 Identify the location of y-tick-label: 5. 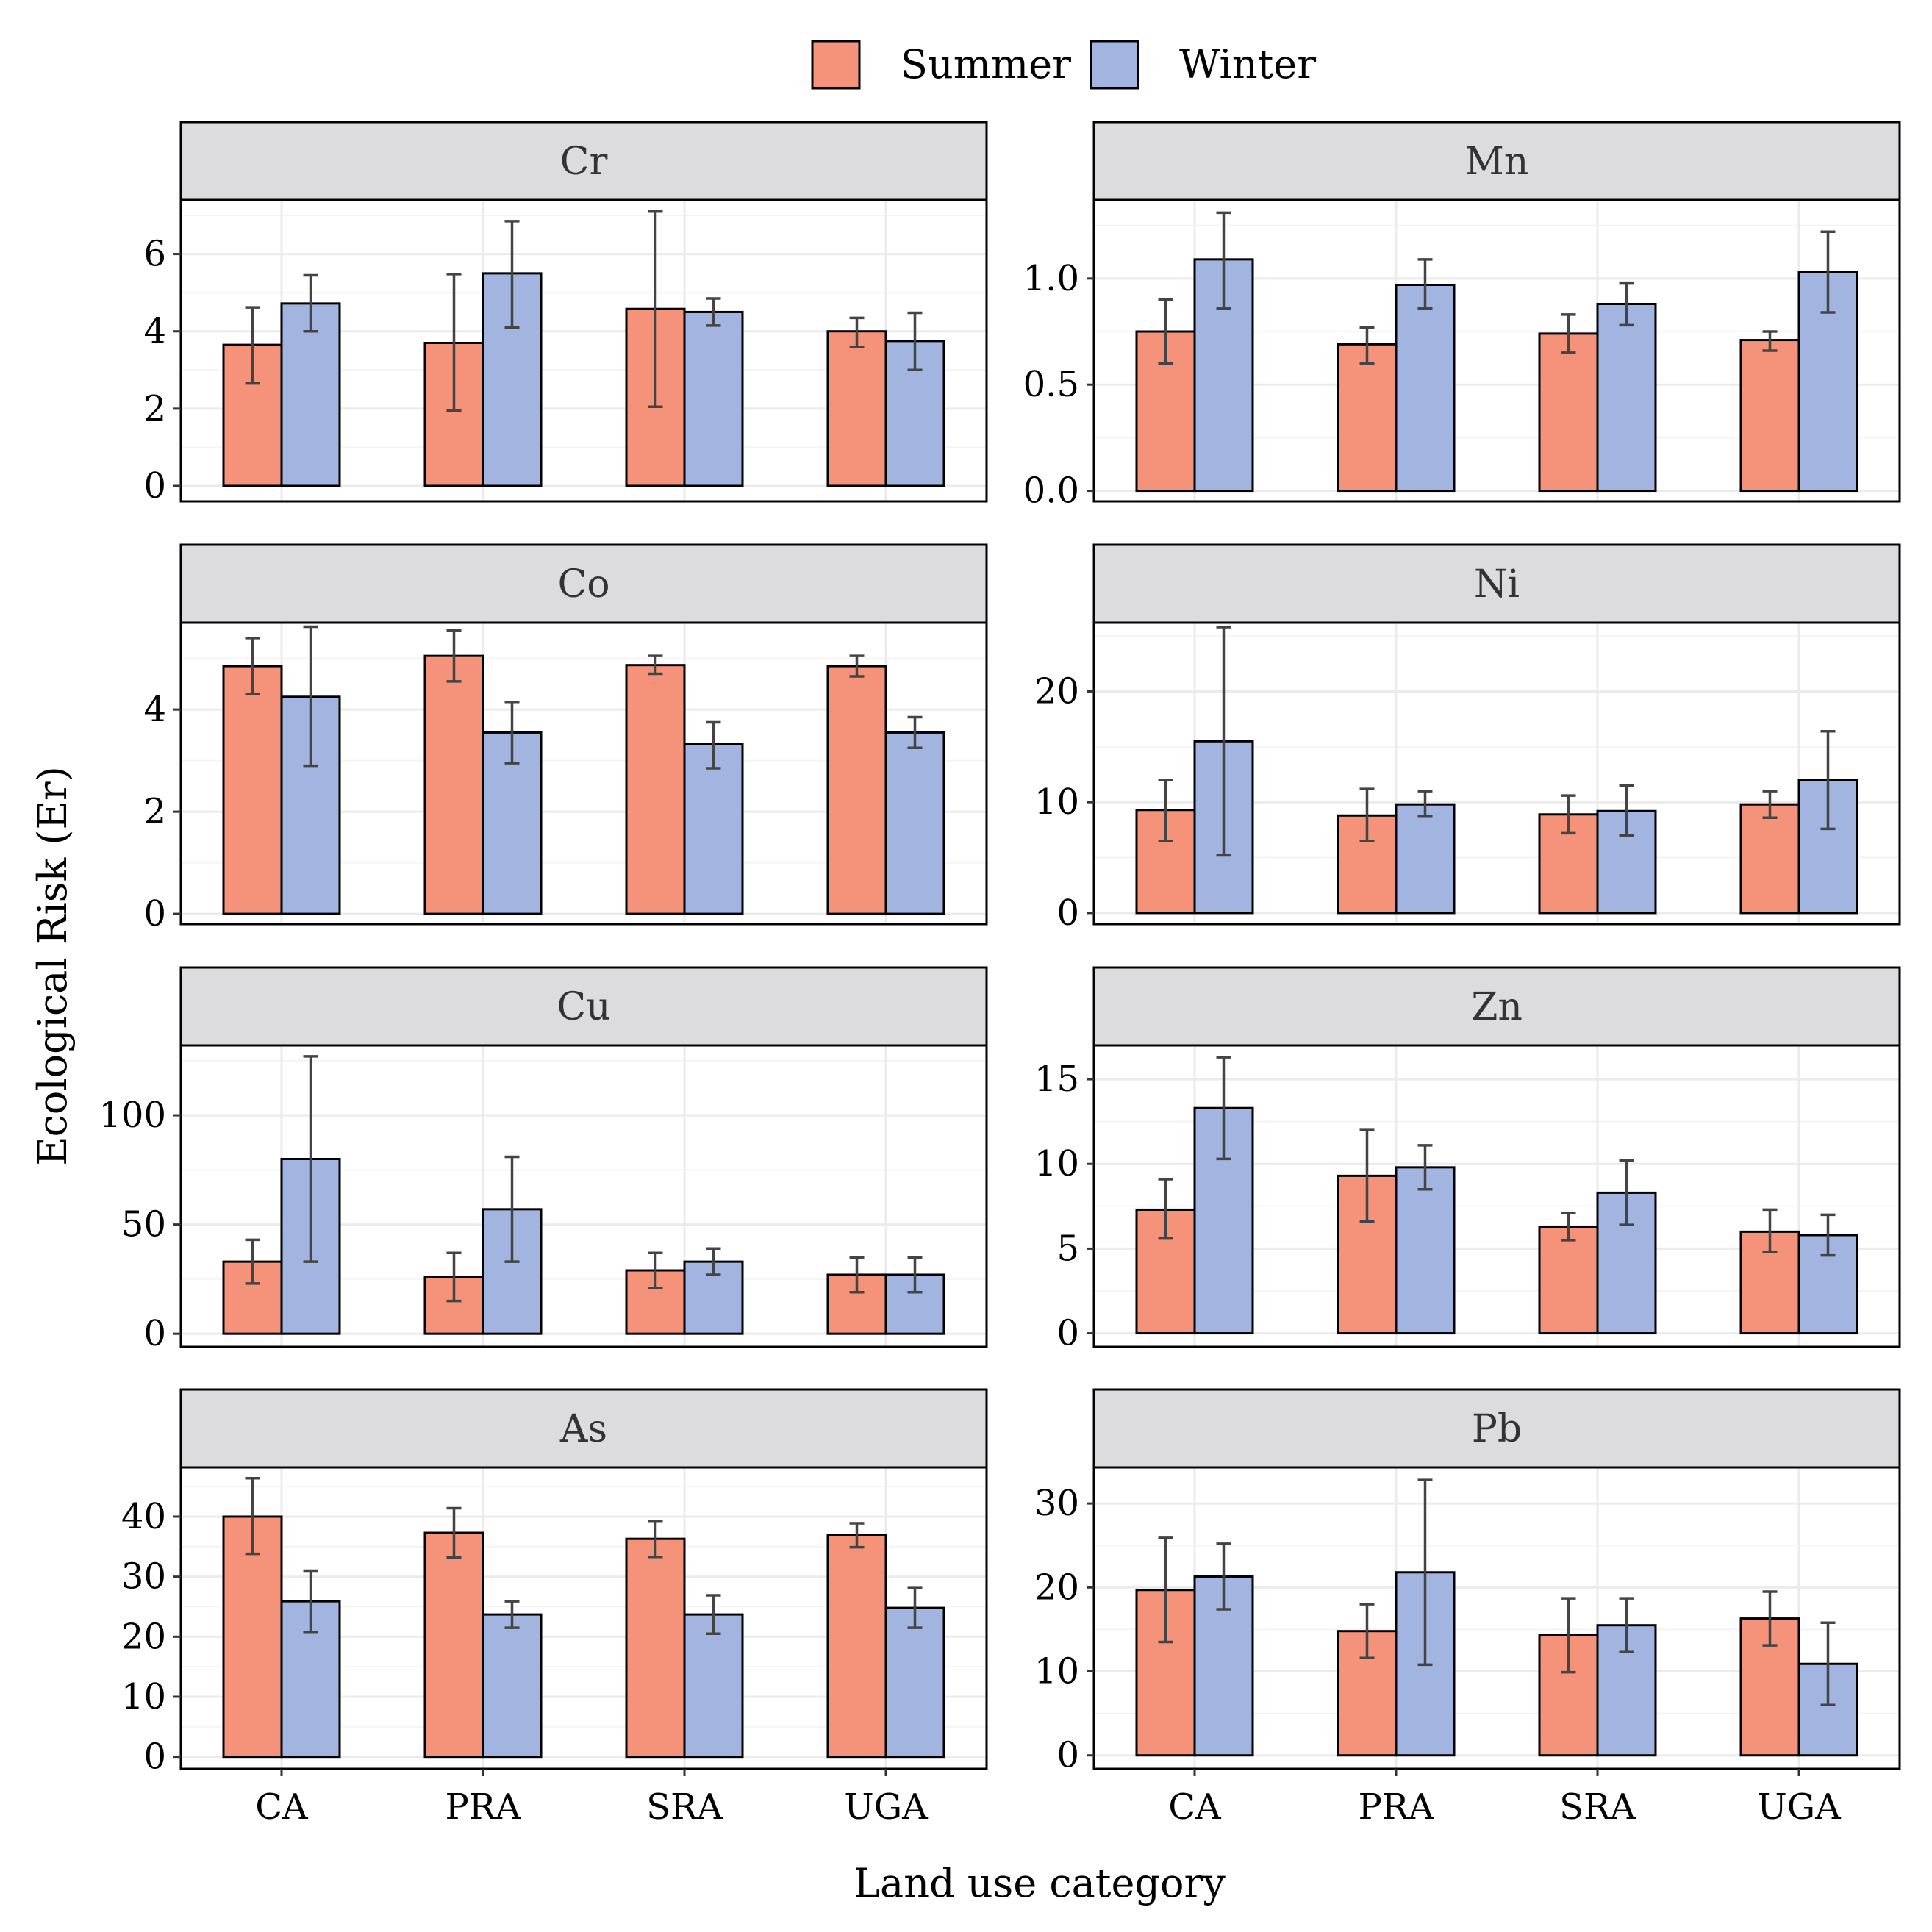
(1067, 1248).